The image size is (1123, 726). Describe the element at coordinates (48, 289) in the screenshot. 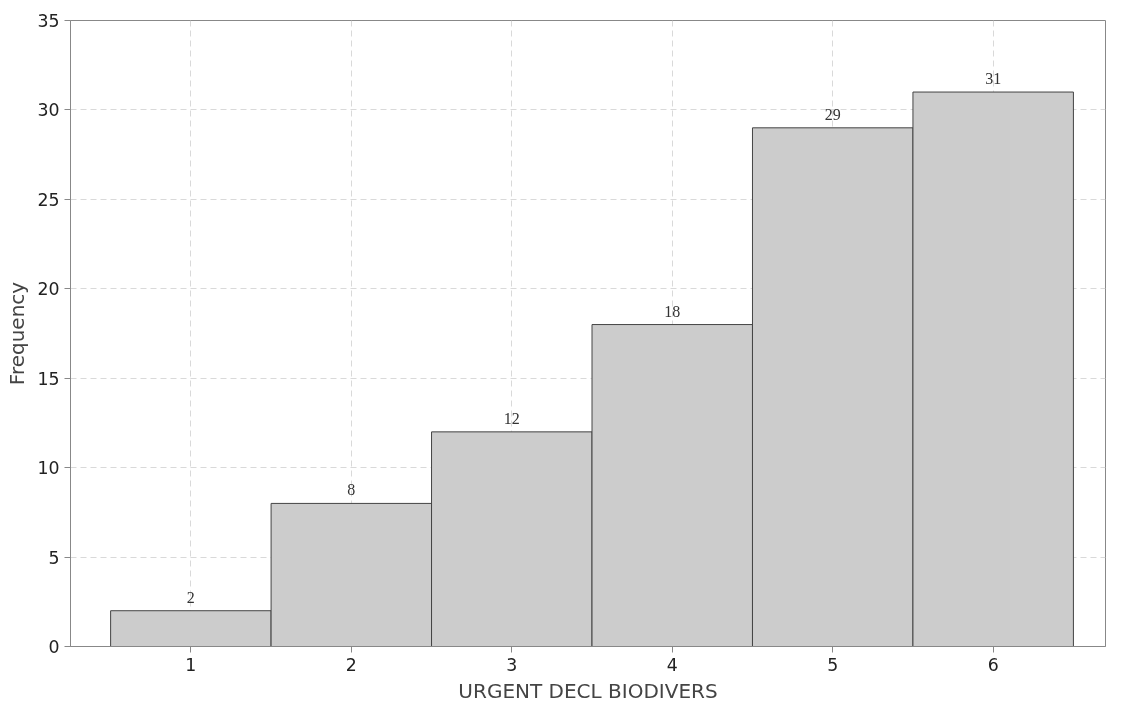

I see `y-tick-label: 20` at that location.